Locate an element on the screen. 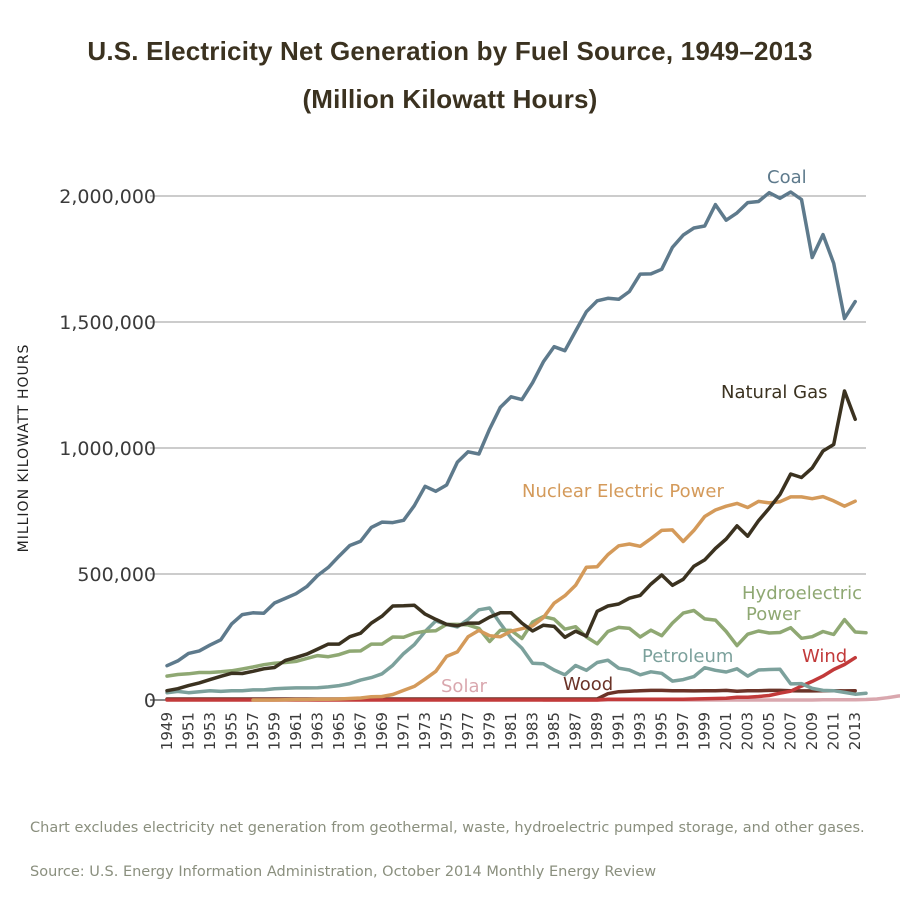 Image resolution: width=900 pixels, height=900 pixels. chart-subtitle: (Million Kilowatt Hours) is located at coordinates (450, 99).